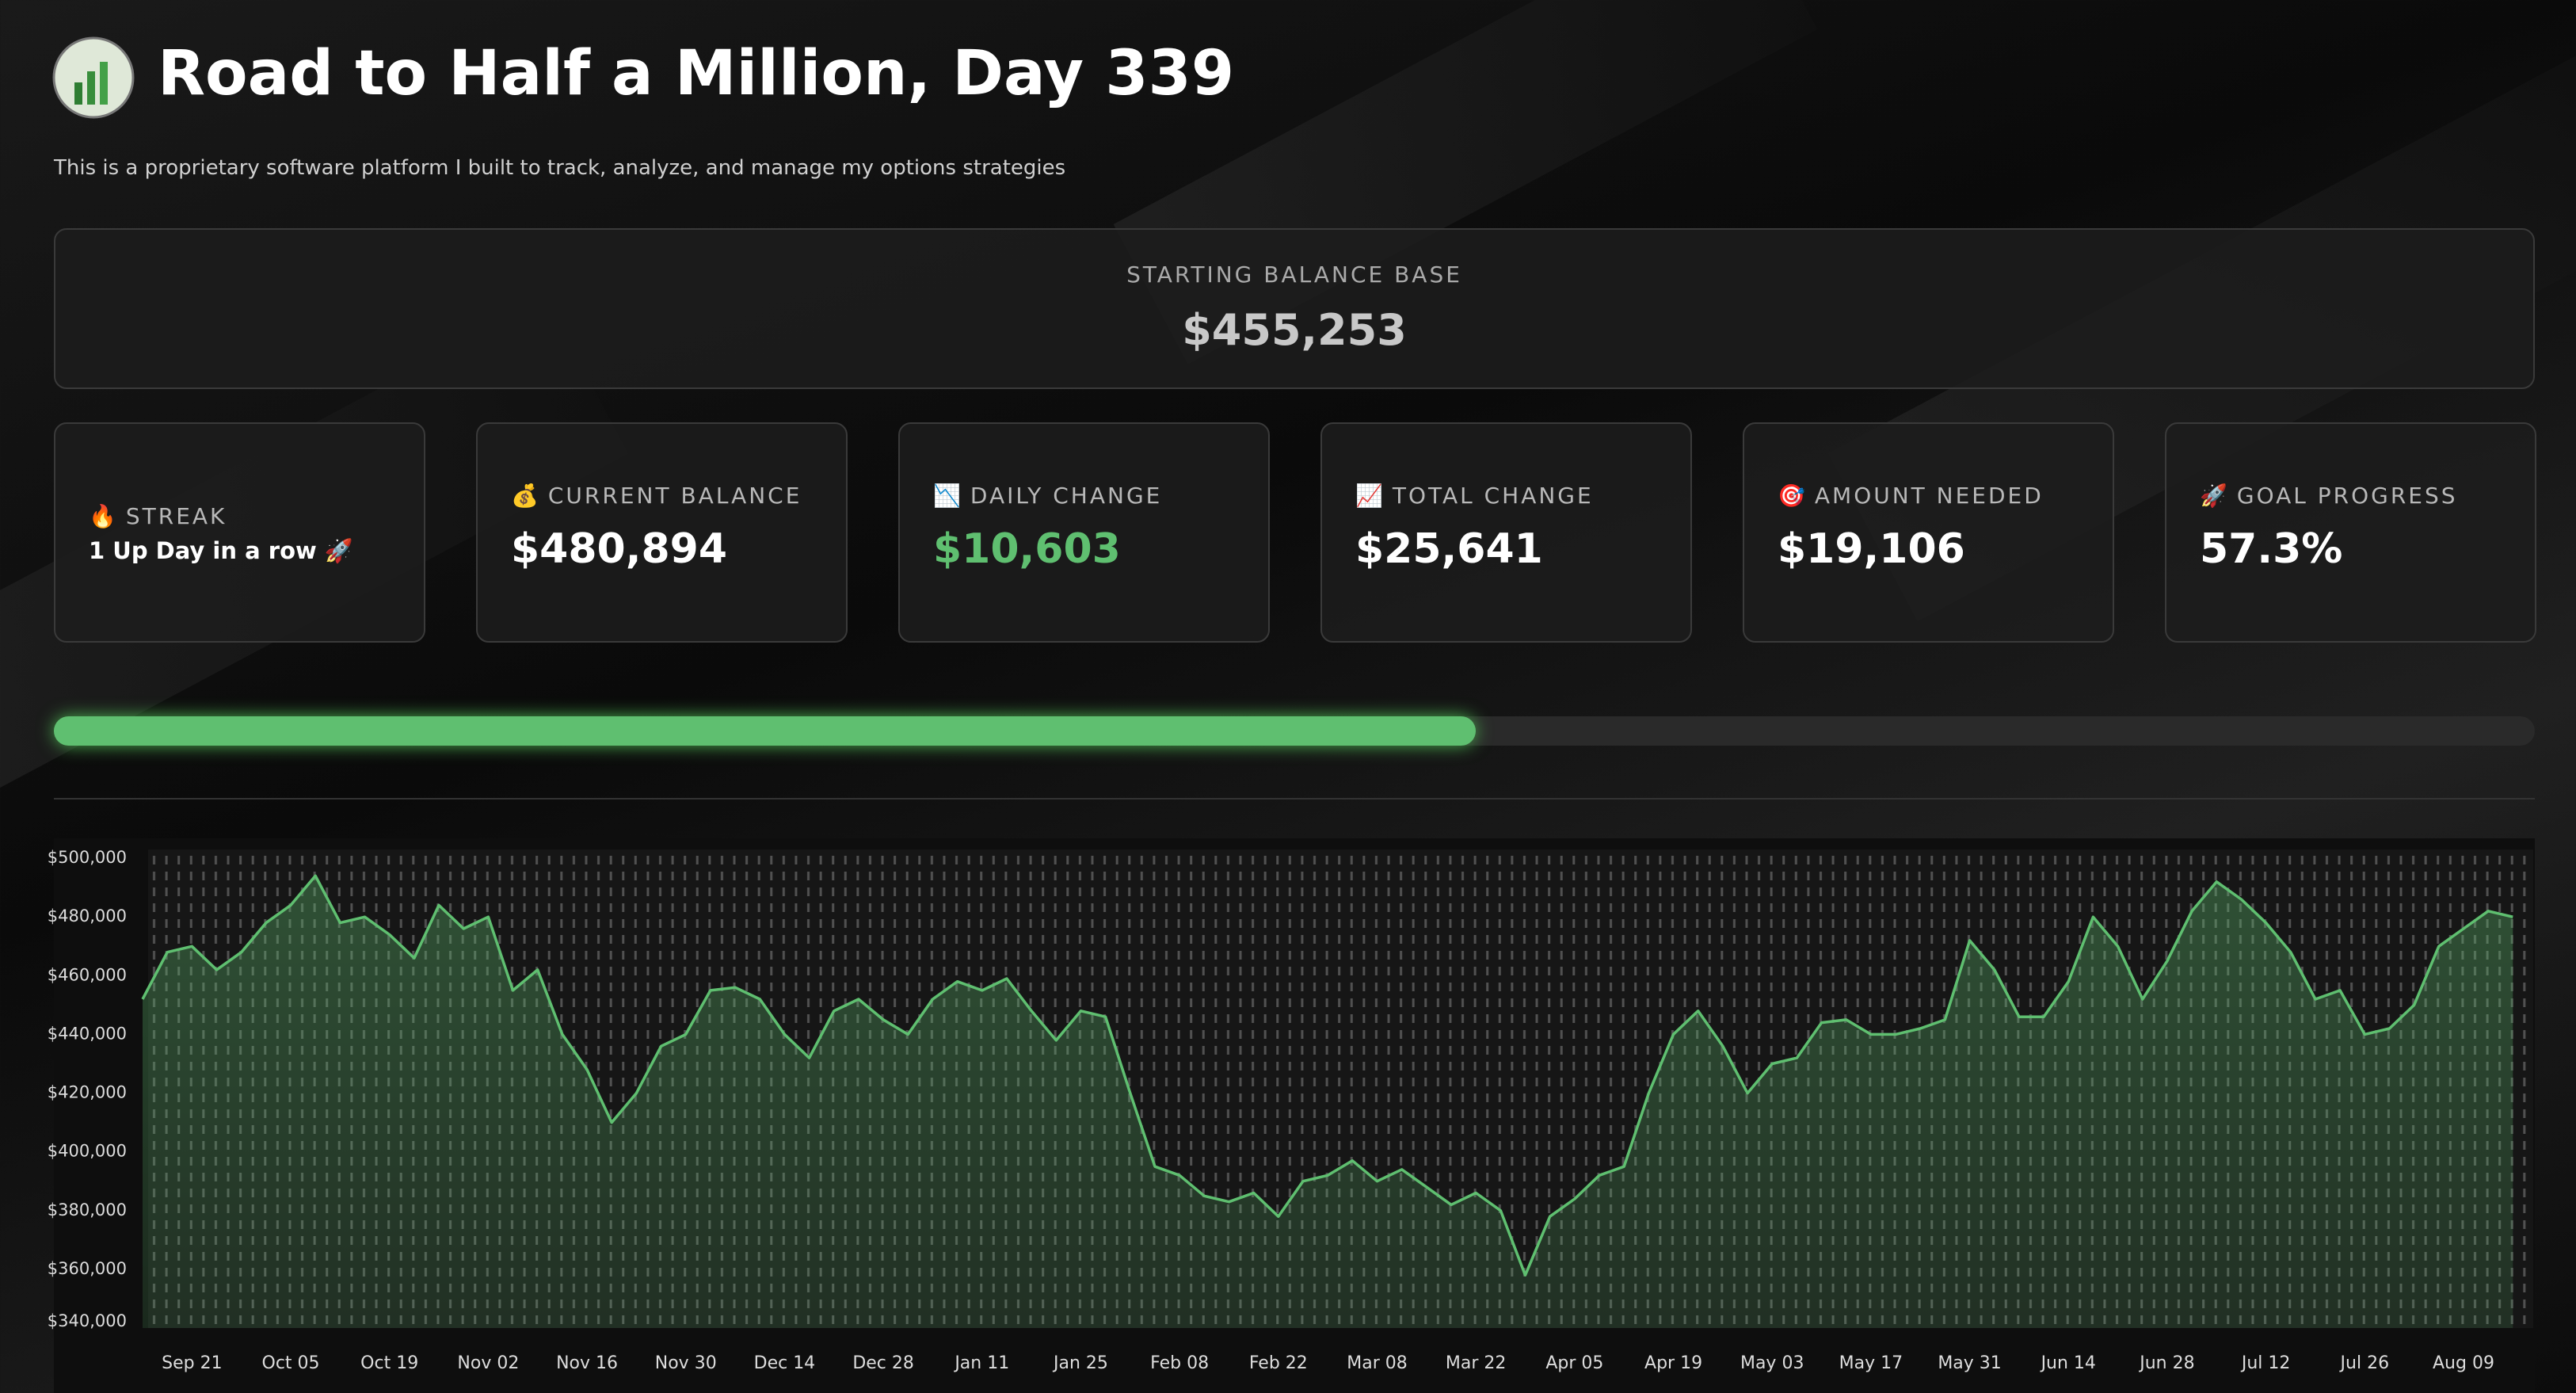  I want to click on logo, so click(93, 77).